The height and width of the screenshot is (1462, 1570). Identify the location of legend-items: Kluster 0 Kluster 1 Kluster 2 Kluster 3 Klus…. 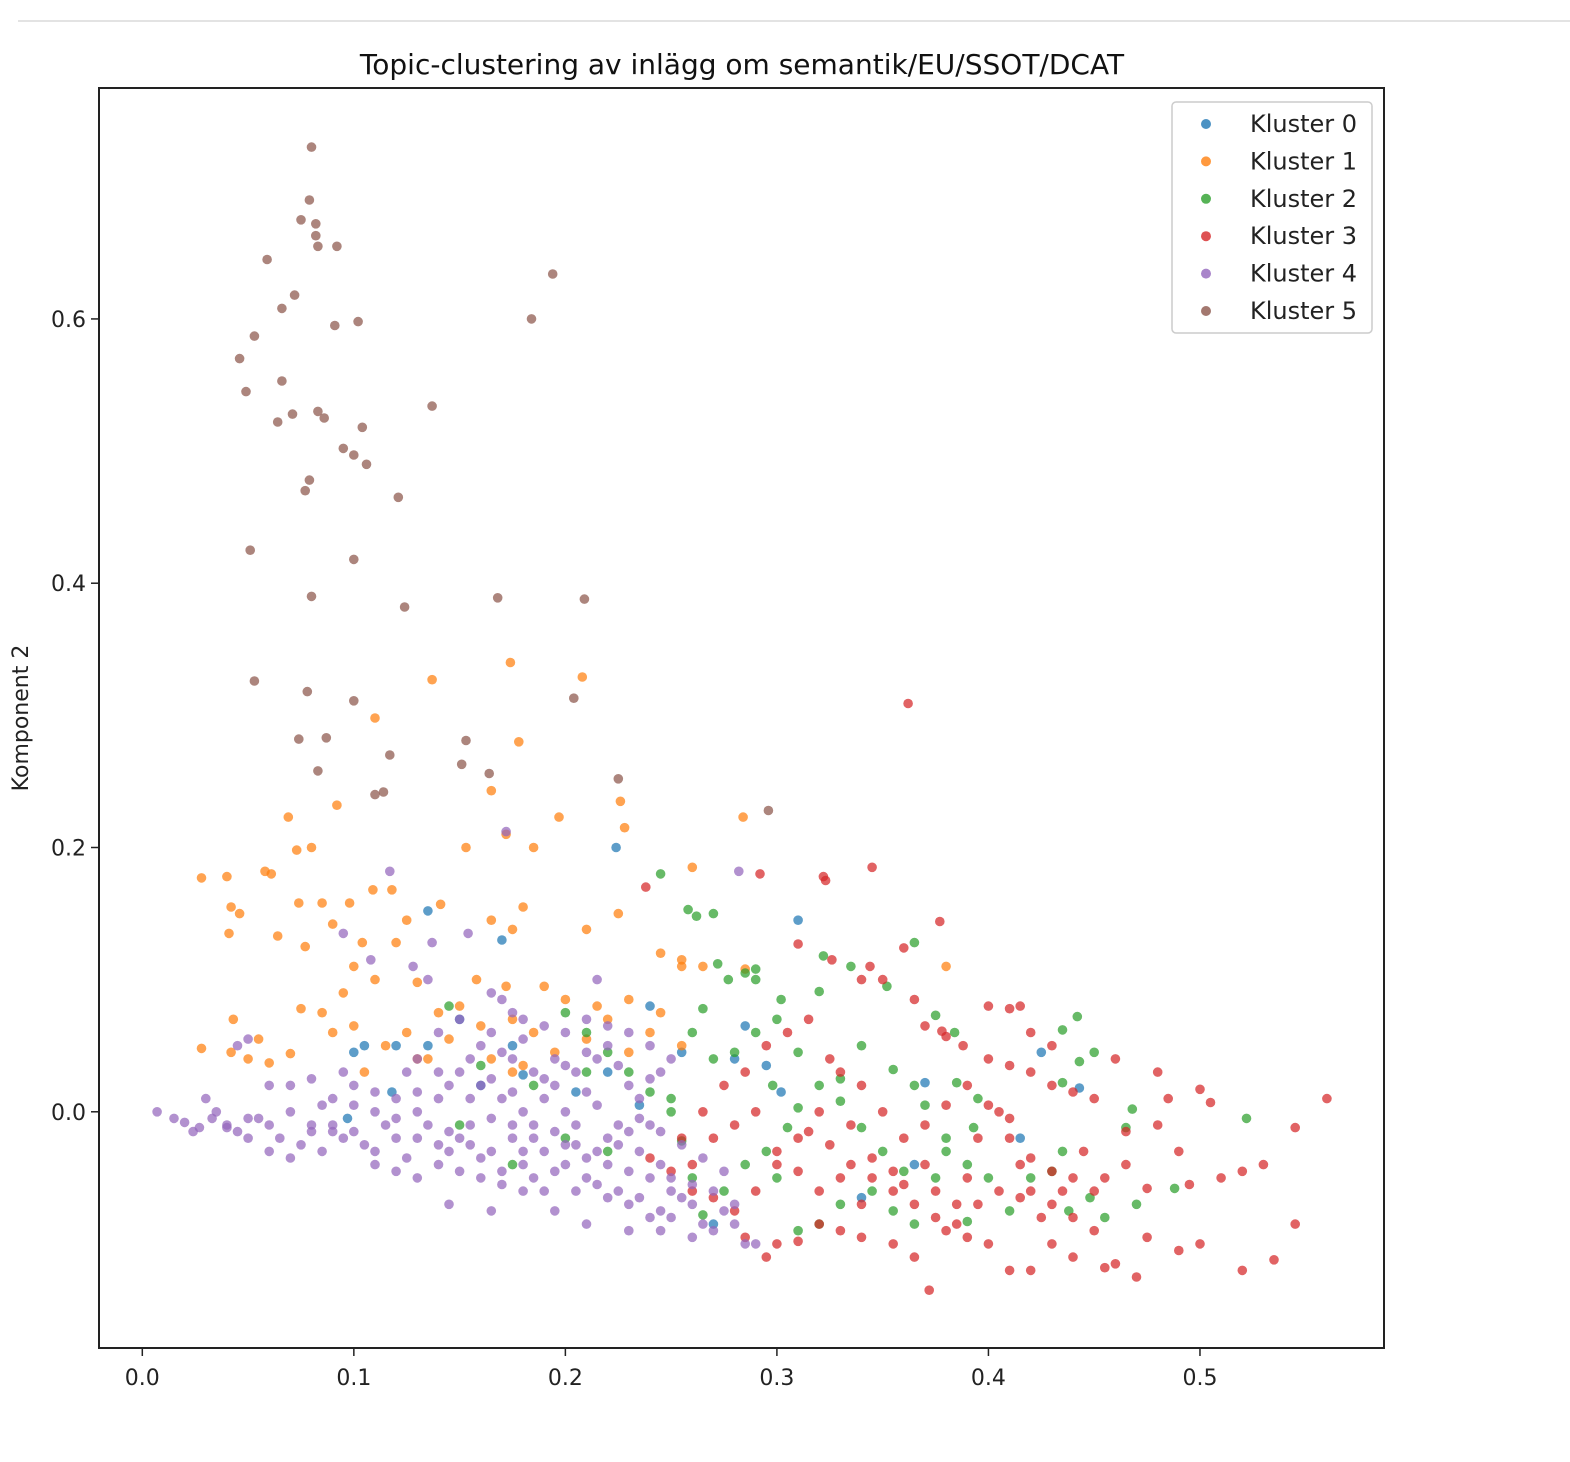
(1279, 217).